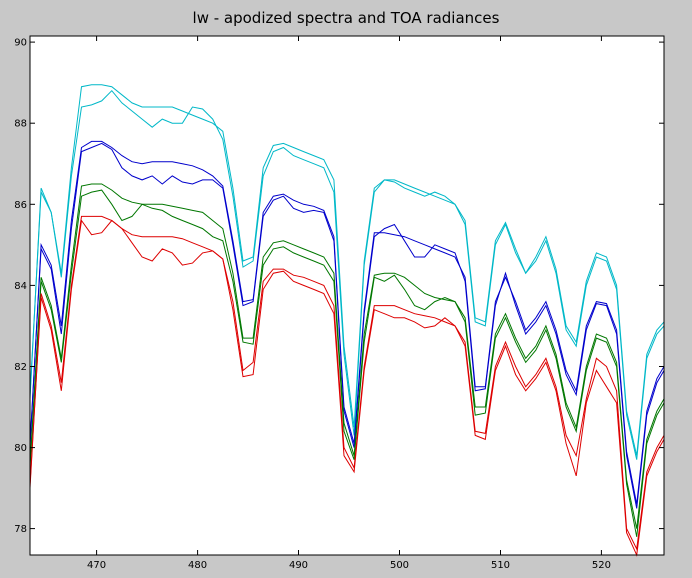 Image resolution: width=692 pixels, height=578 pixels. What do you see at coordinates (20, 43) in the screenshot?
I see `y-tick-label: 90` at bounding box center [20, 43].